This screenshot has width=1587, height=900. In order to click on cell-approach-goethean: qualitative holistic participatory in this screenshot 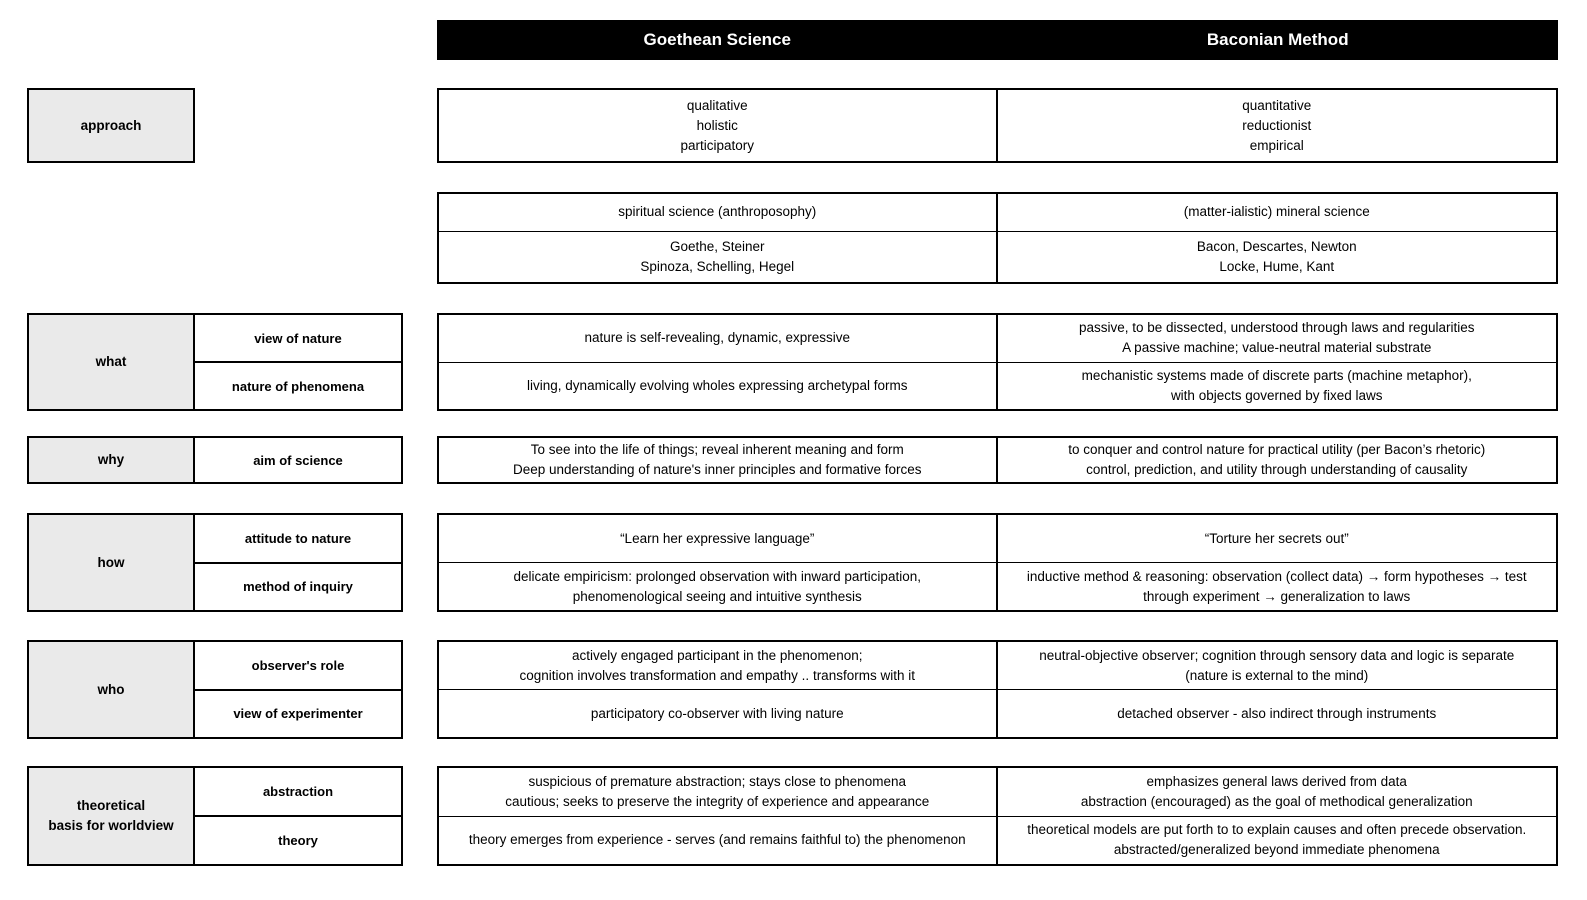, I will do `click(718, 125)`.